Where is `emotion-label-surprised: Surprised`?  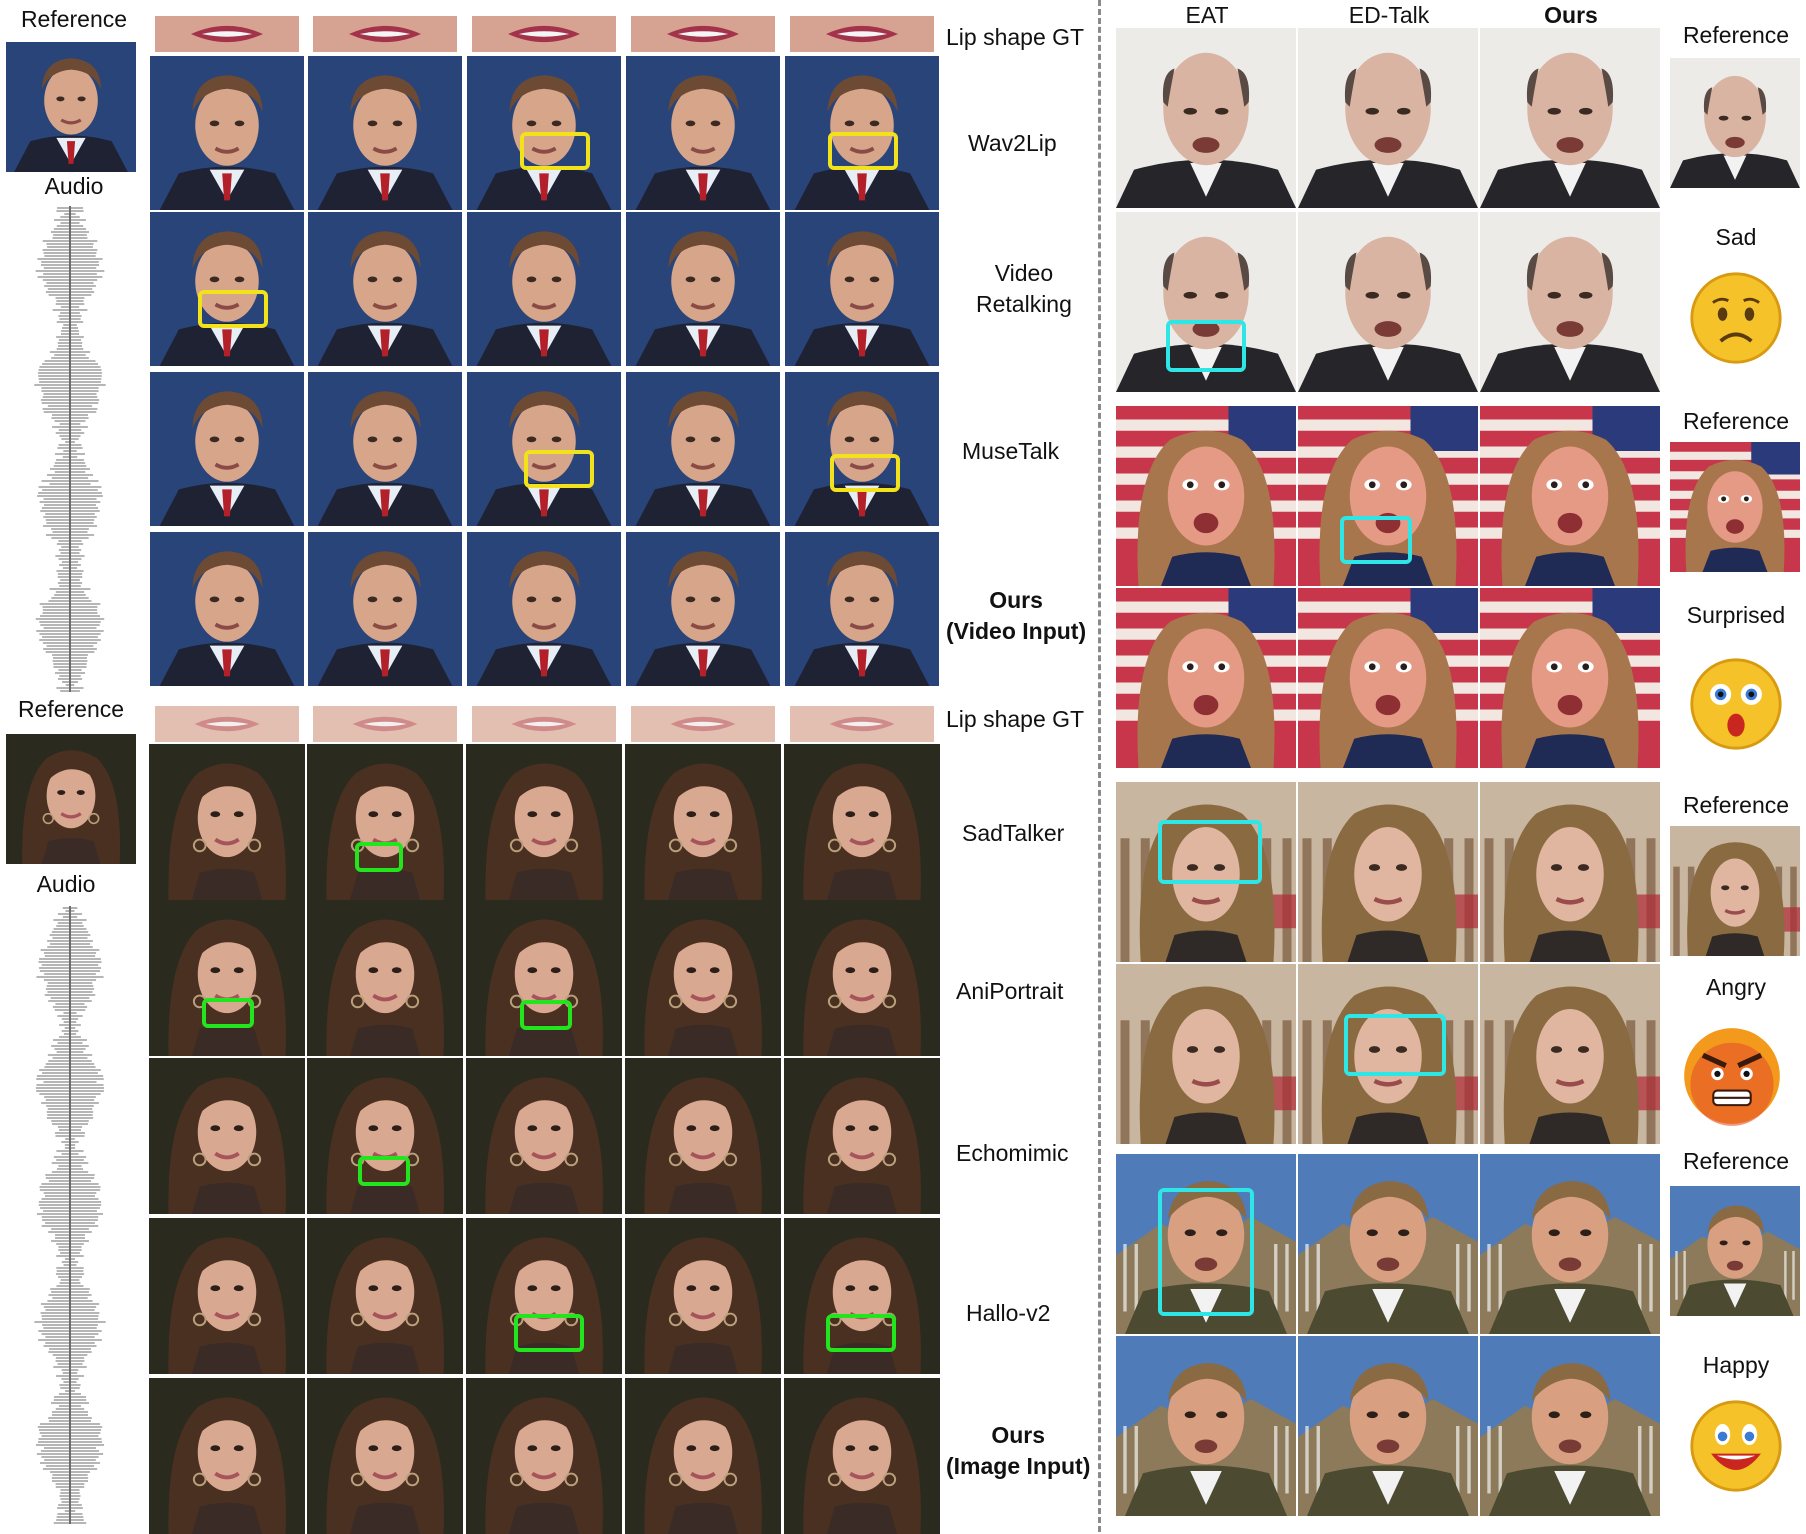 emotion-label-surprised: Surprised is located at coordinates (1736, 615).